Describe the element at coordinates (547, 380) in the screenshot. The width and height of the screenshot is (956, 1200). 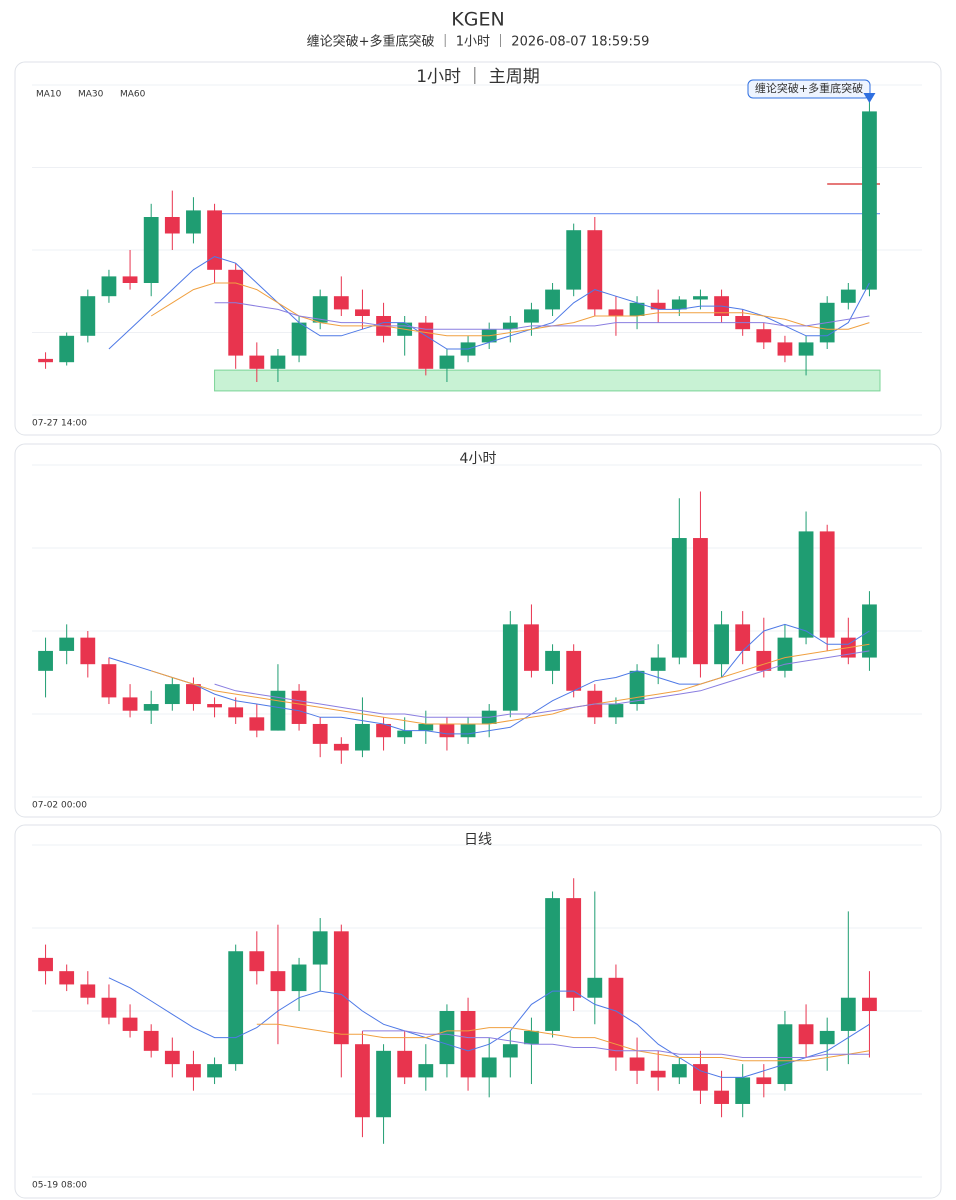
I see `support-zone` at that location.